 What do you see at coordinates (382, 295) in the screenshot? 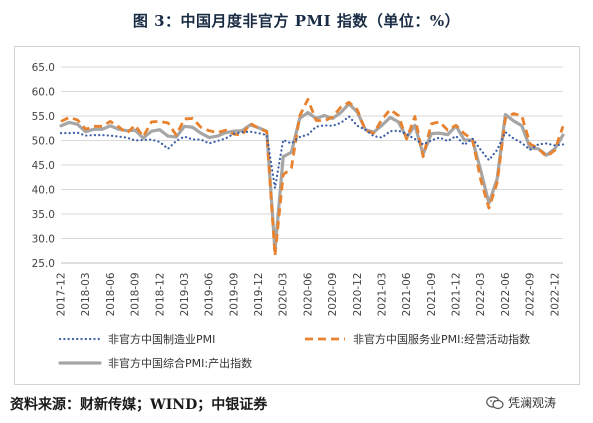
I see `x-tick-label: 2021-03` at bounding box center [382, 295].